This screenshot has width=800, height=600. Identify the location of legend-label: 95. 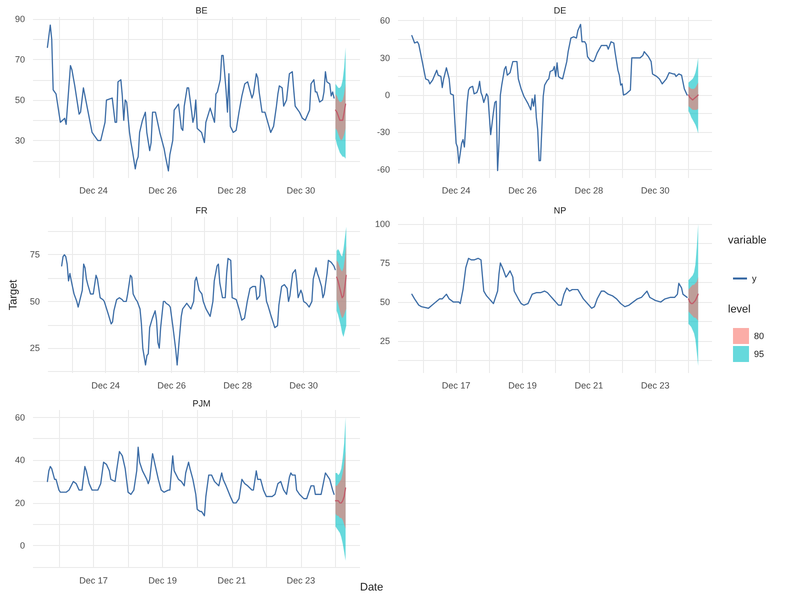
(759, 354).